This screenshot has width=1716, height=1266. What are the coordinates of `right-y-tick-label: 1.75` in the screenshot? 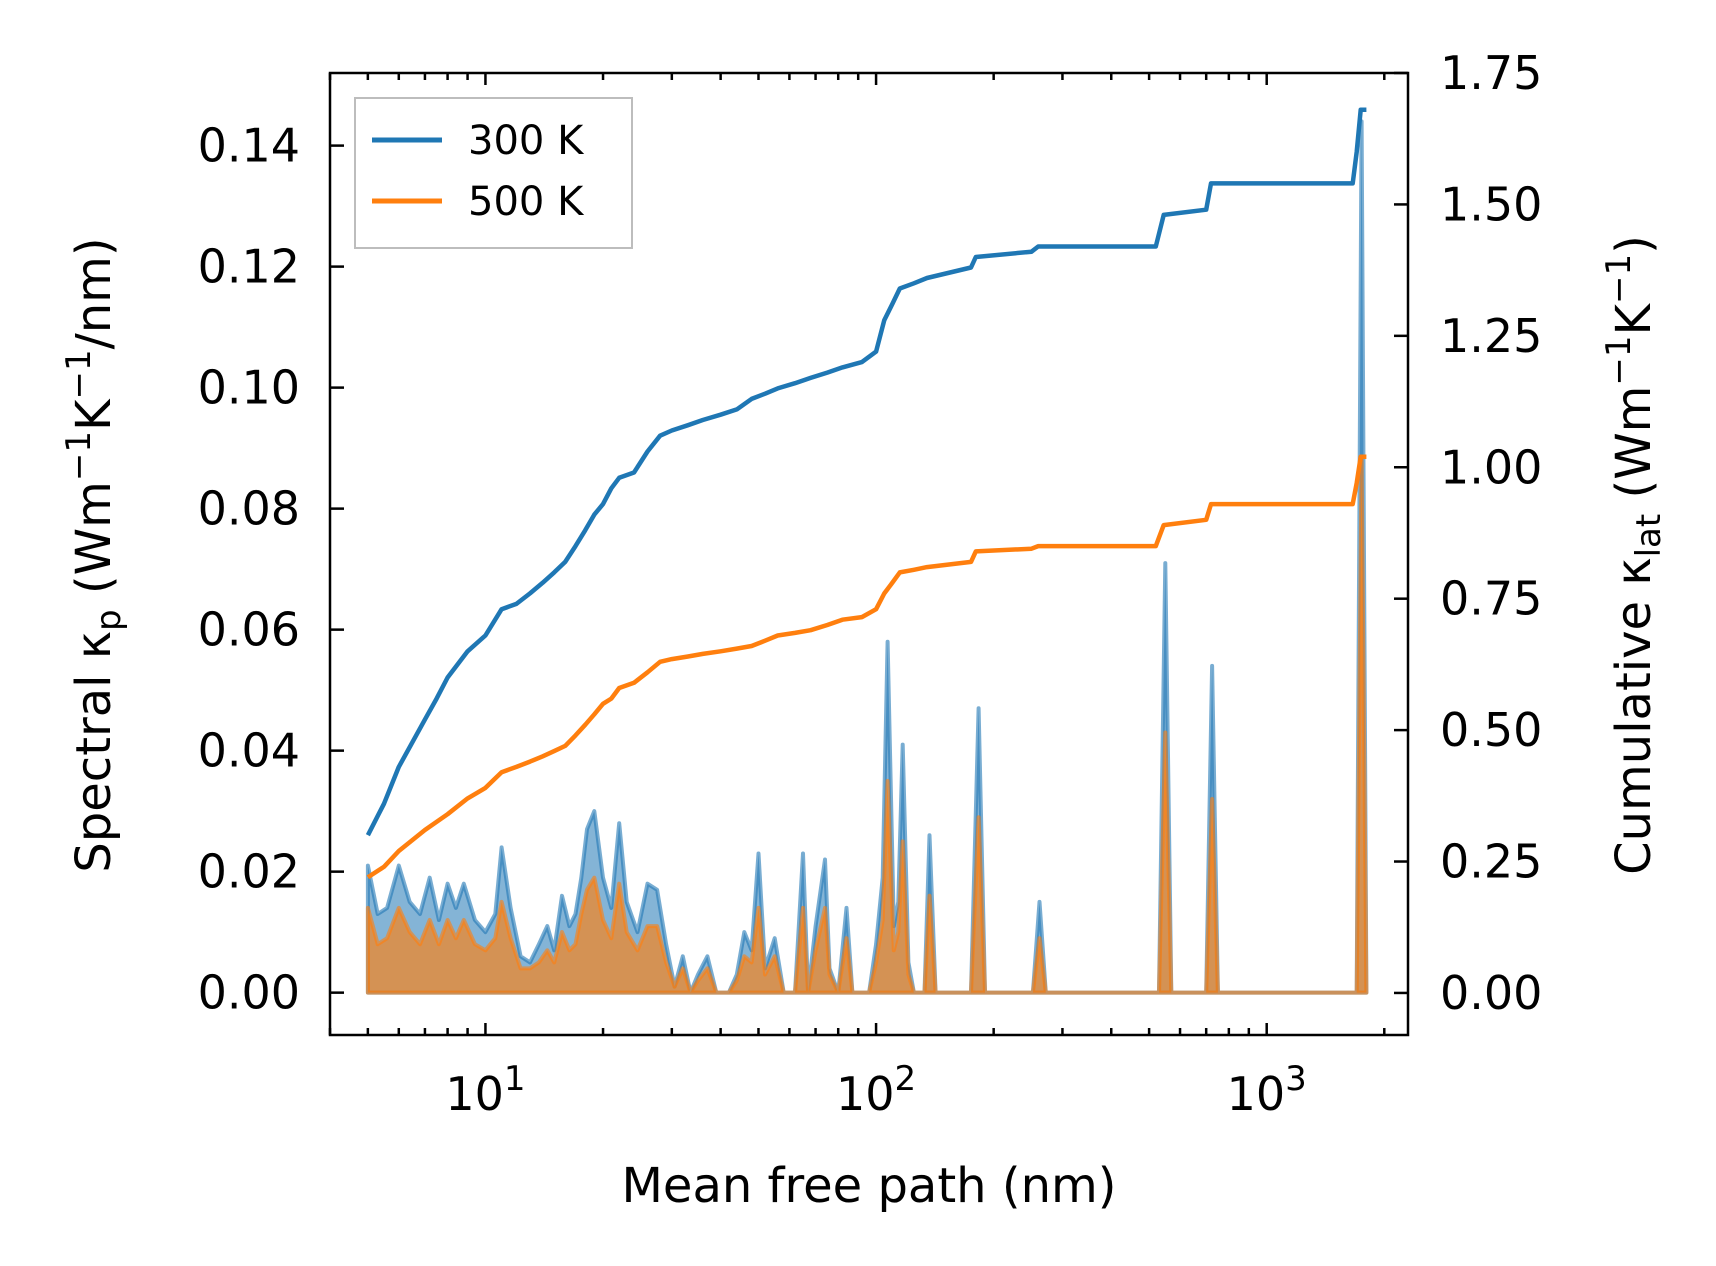 It's located at (1491, 73).